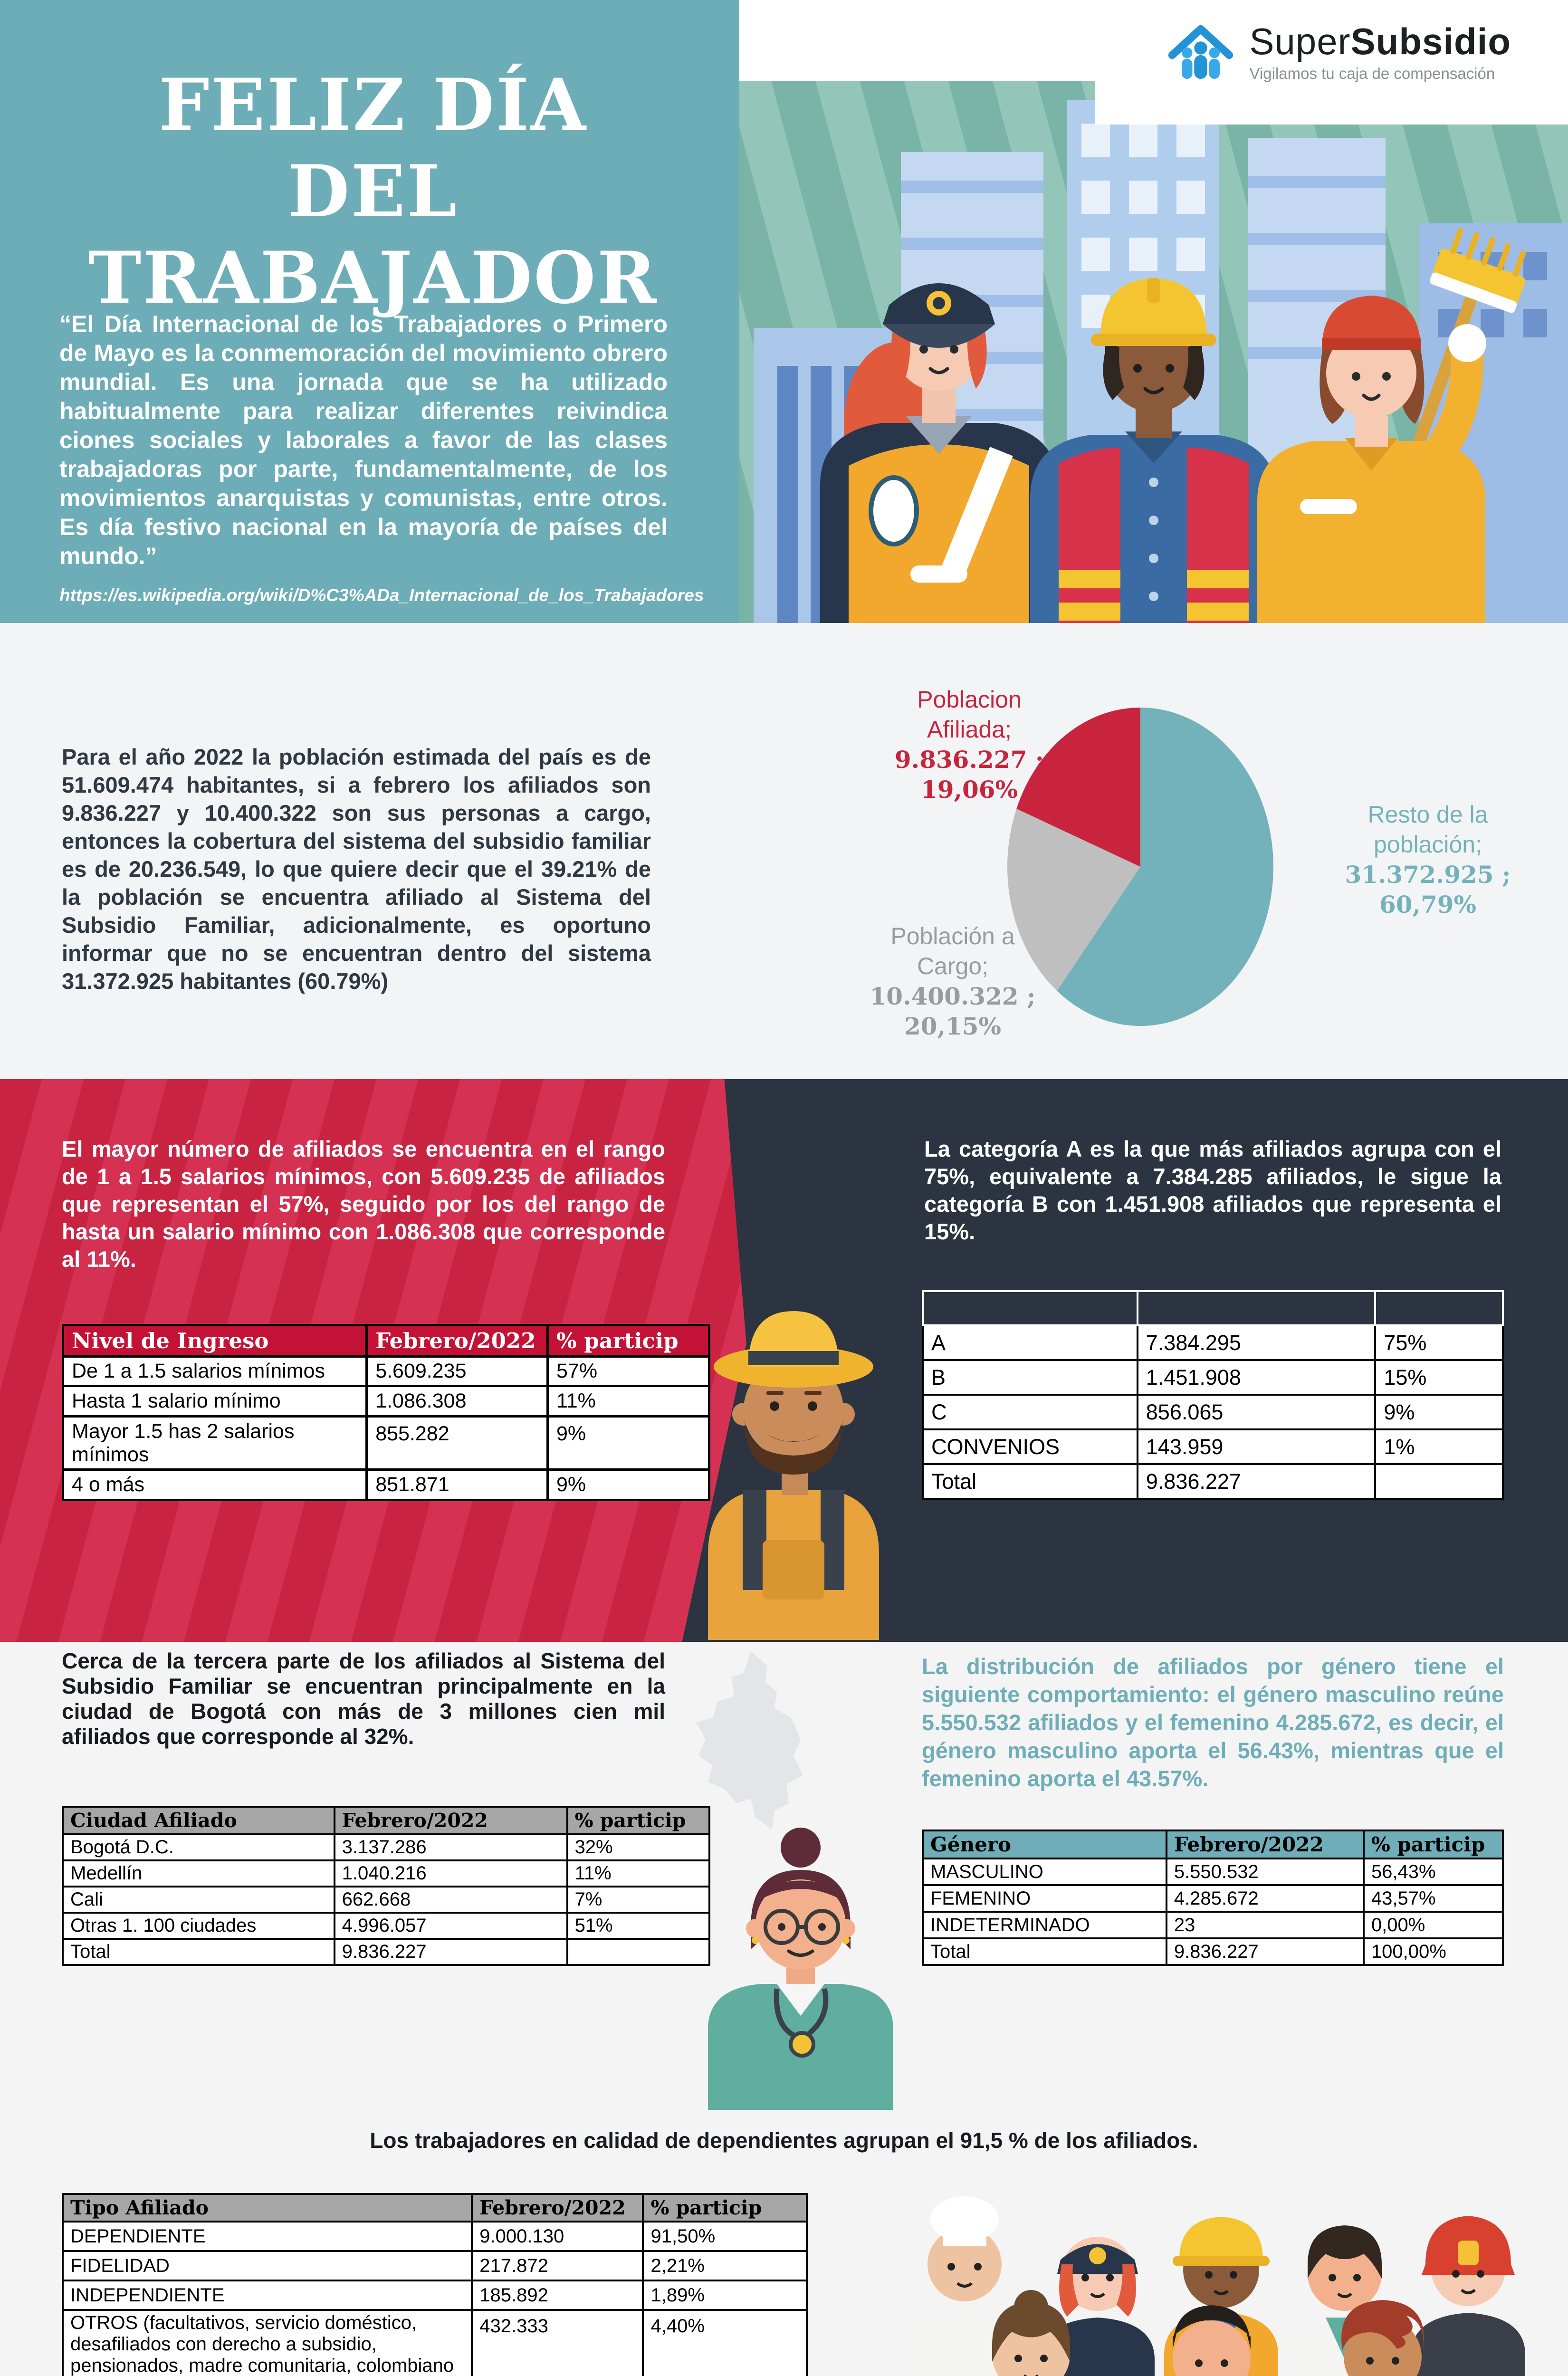 This screenshot has height=2376, width=1568. What do you see at coordinates (558, 2265) in the screenshot?
I see `cell: 217.872` at bounding box center [558, 2265].